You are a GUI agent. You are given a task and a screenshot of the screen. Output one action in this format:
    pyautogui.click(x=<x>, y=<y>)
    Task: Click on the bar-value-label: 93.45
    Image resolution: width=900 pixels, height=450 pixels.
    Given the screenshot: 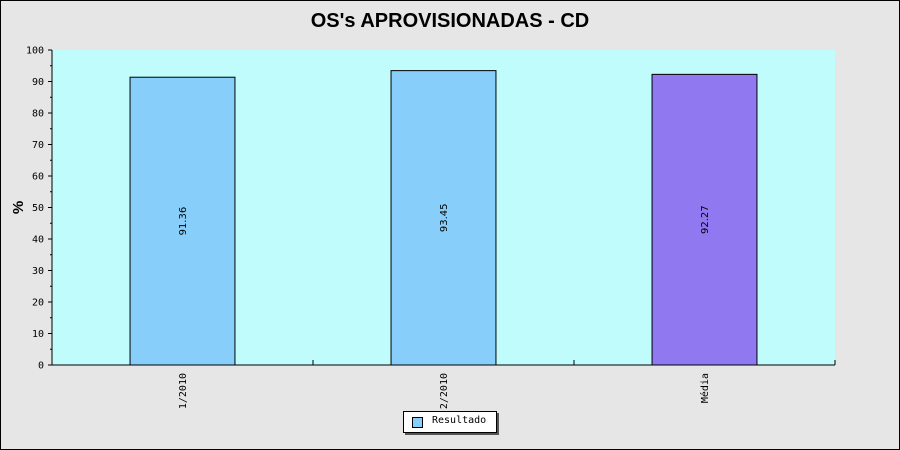 What is the action you would take?
    pyautogui.click(x=444, y=217)
    